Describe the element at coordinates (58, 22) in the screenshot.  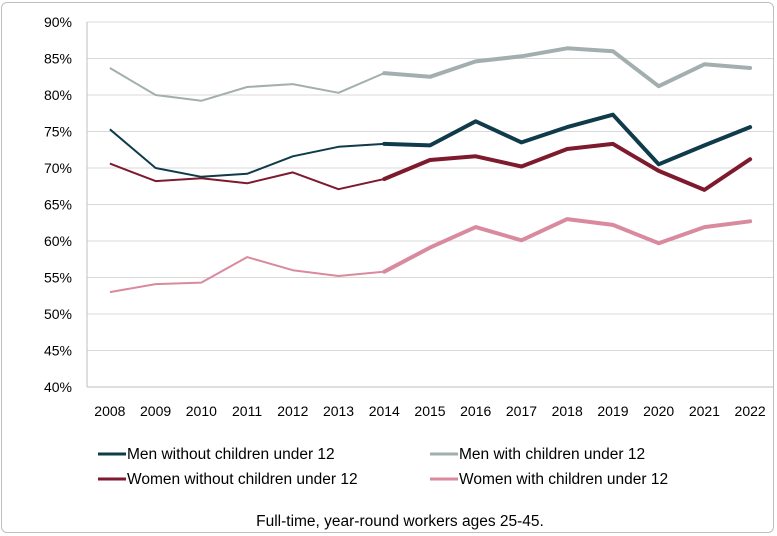
I see `y-tick-label: 90%` at that location.